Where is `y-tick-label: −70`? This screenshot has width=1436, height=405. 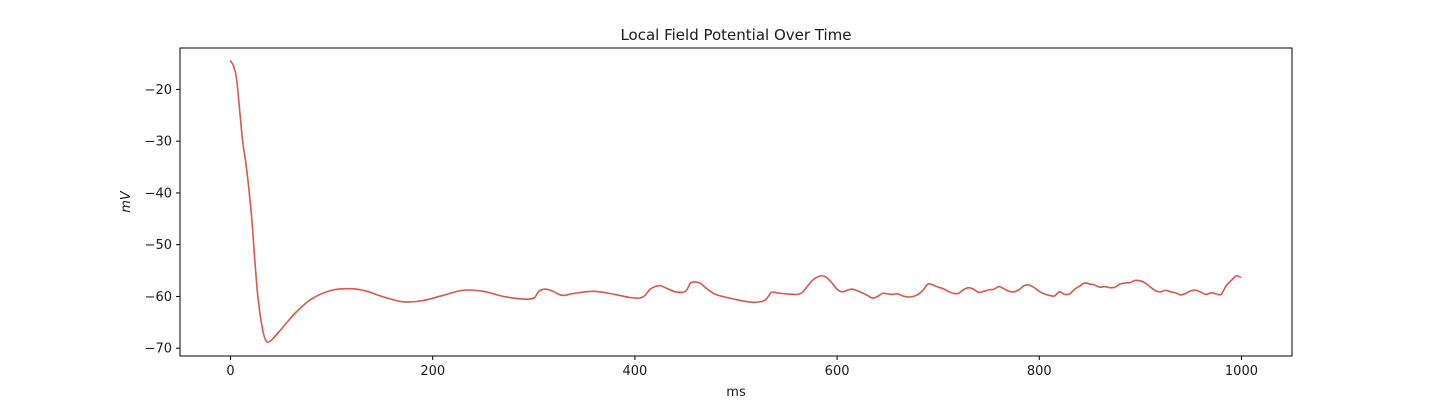 y-tick-label: −70 is located at coordinates (158, 349).